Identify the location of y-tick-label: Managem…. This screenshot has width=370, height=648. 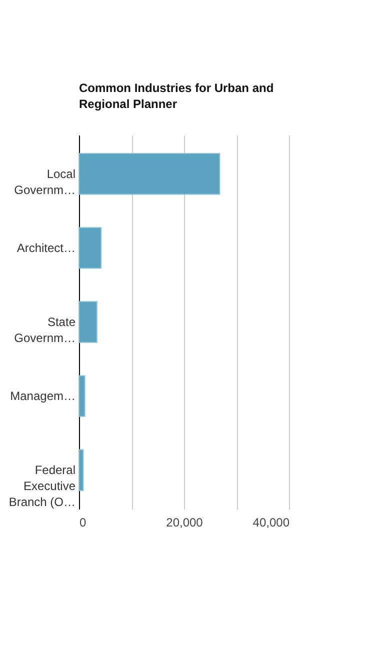
(43, 396).